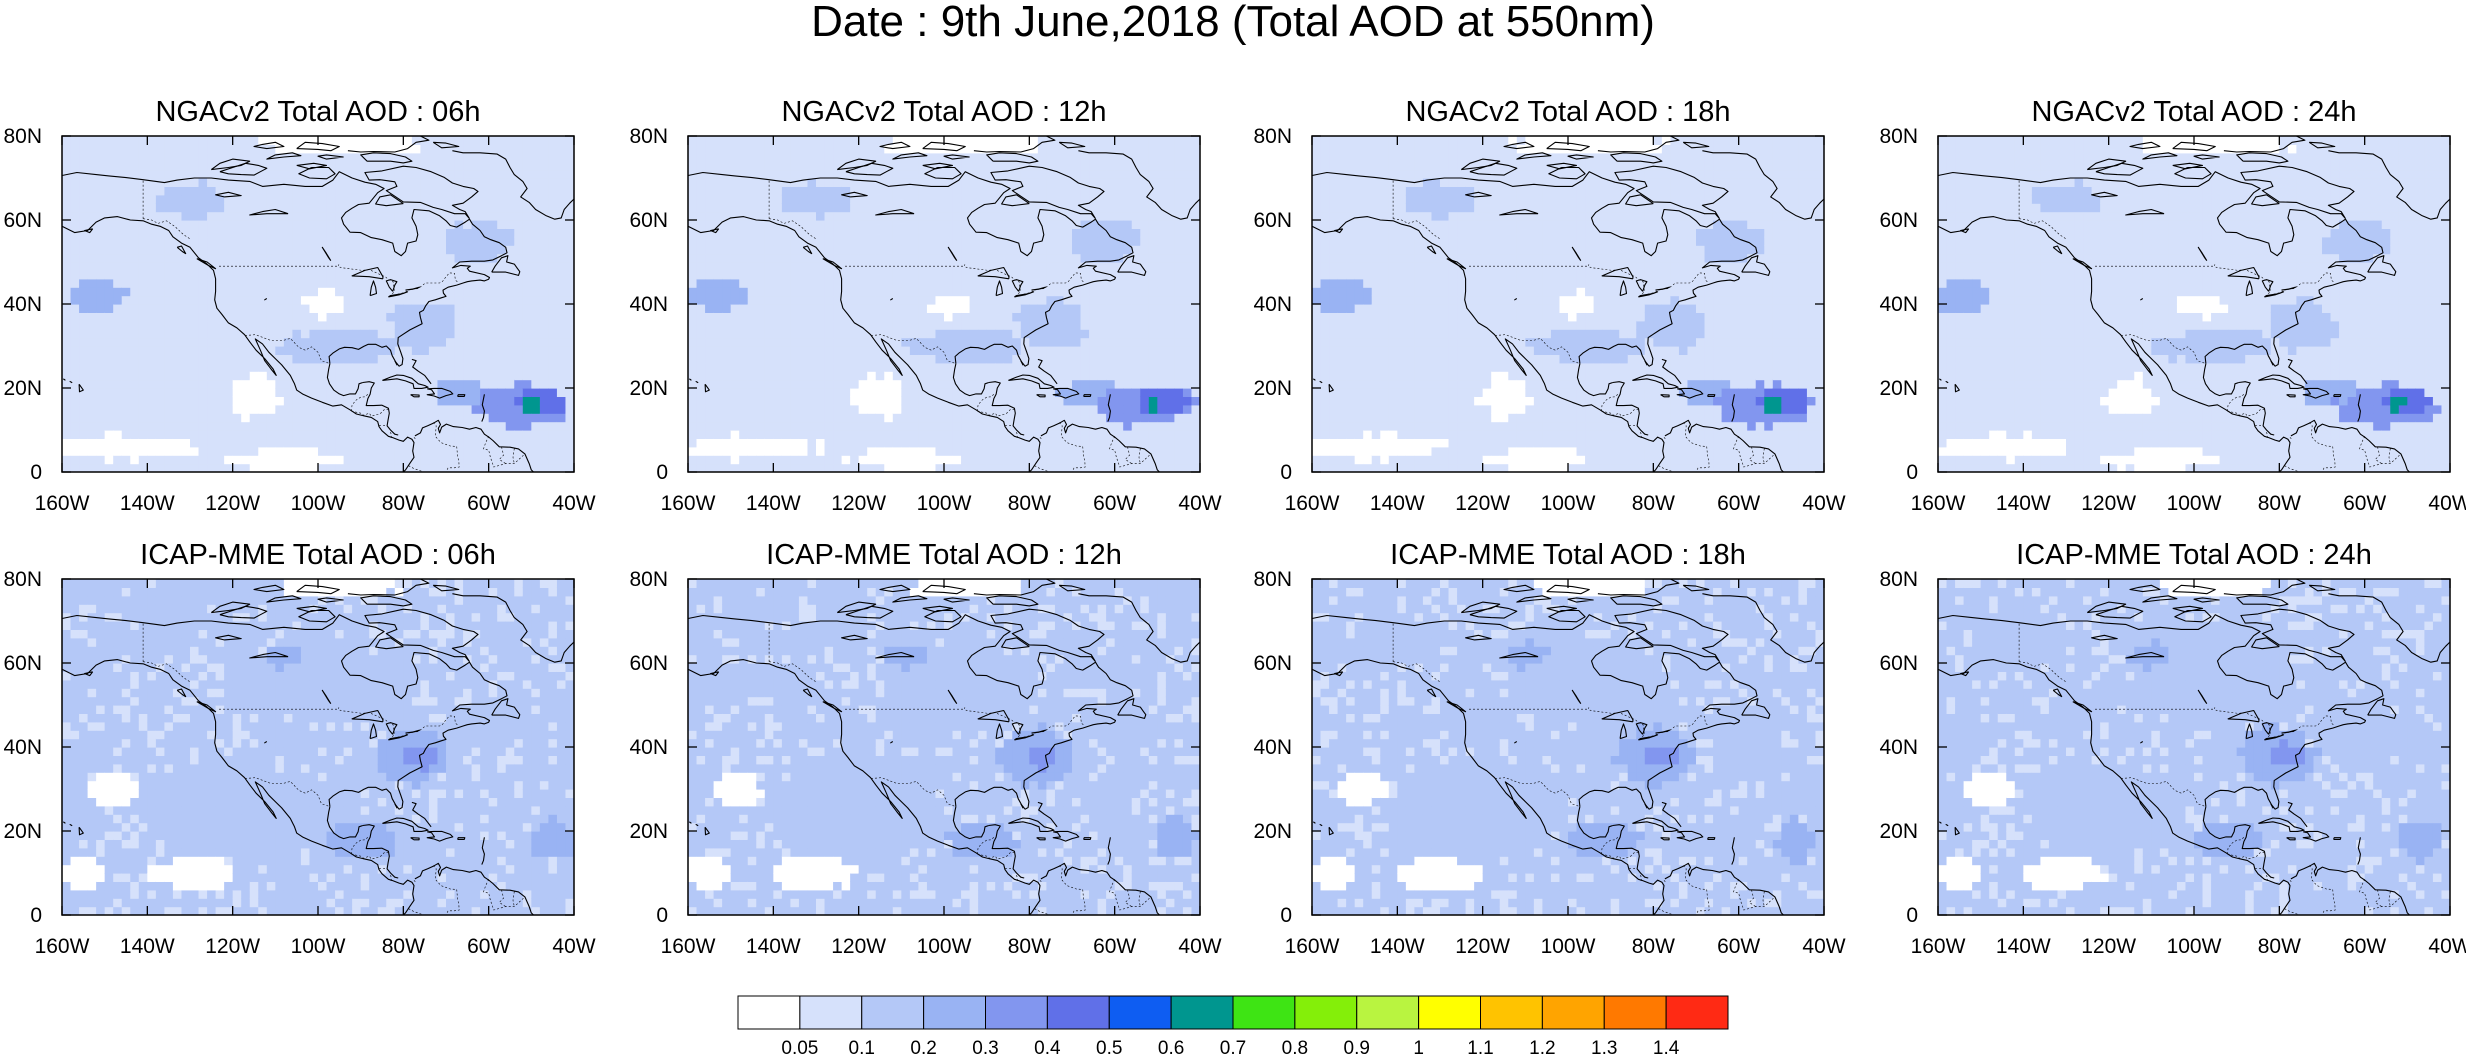 This screenshot has height=1056, width=2466. Describe the element at coordinates (1480, 1047) in the screenshot. I see `colorbar-label: 1.1` at that location.